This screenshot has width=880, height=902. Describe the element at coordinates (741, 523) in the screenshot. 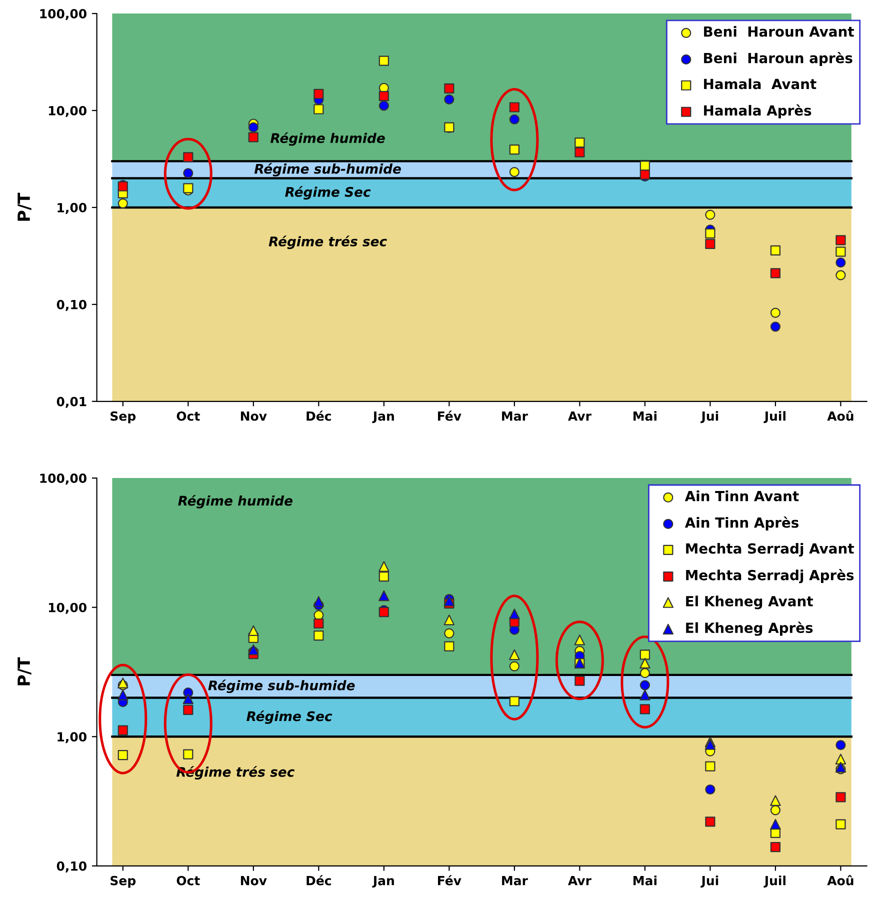

I see `legend-label: Ain Tinn Après` at that location.